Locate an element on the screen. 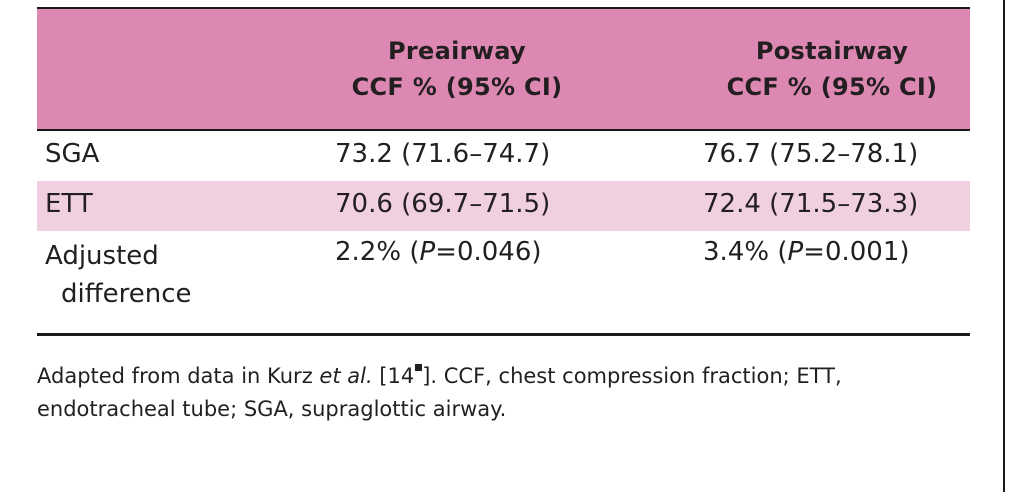 This screenshot has width=1020, height=492. pre-p-symbol: P is located at coordinates (427, 252).